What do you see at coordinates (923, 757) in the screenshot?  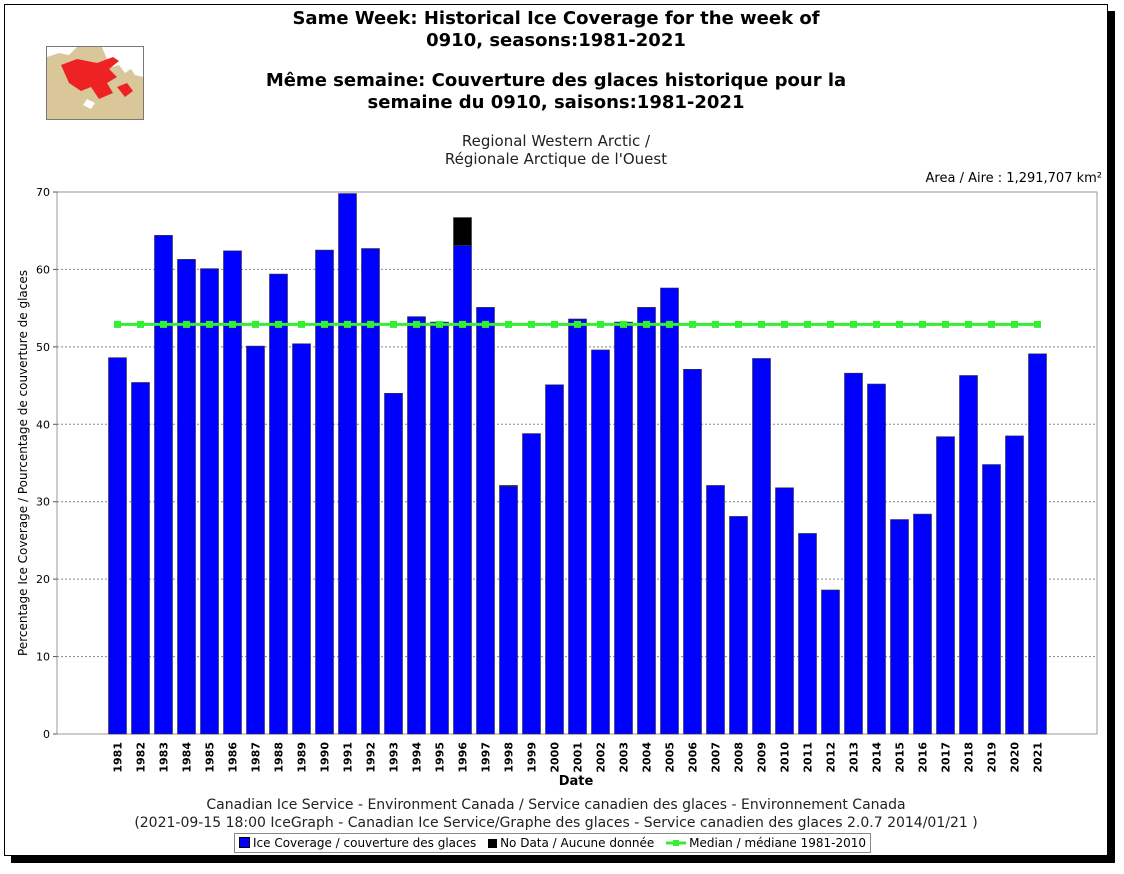 I see `x-tick-label: 2016` at bounding box center [923, 757].